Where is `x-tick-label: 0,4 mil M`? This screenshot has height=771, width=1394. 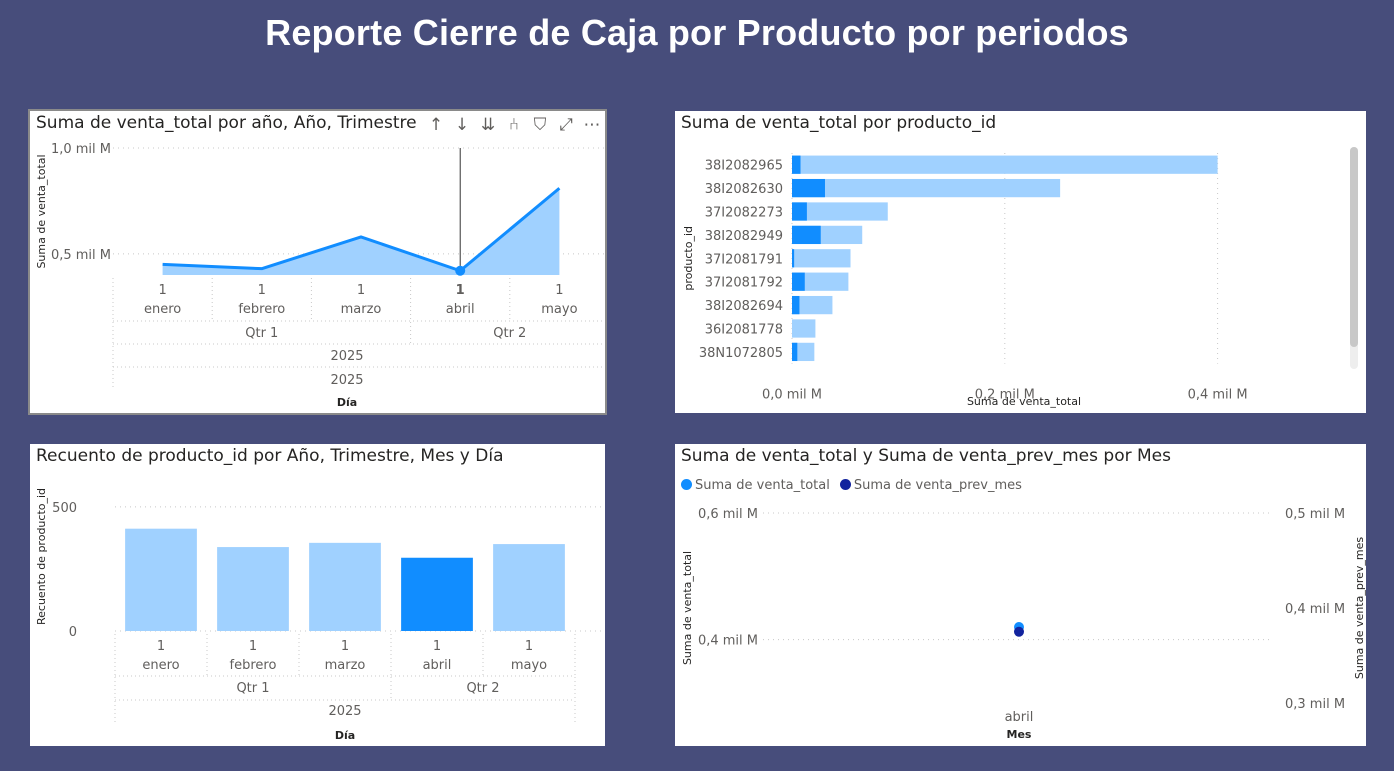 x-tick-label: 0,4 mil M is located at coordinates (1218, 395).